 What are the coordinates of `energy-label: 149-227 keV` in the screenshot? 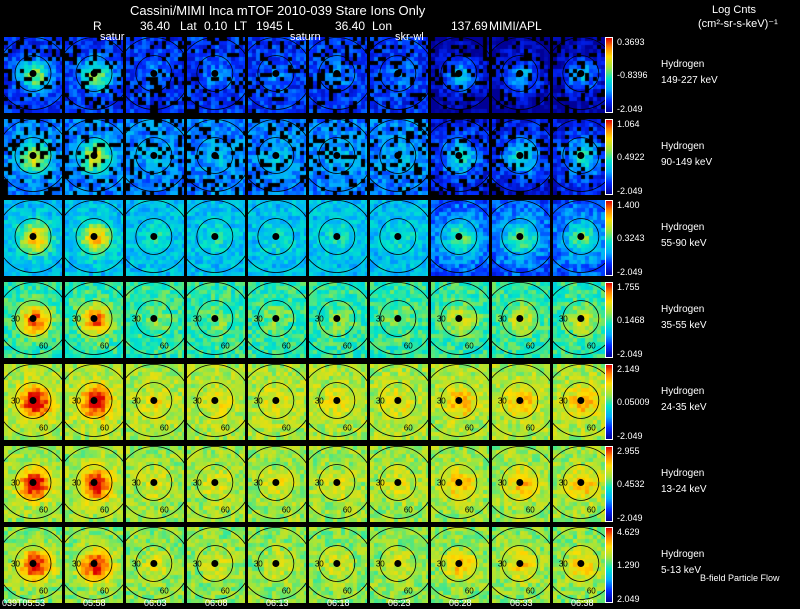 It's located at (689, 80).